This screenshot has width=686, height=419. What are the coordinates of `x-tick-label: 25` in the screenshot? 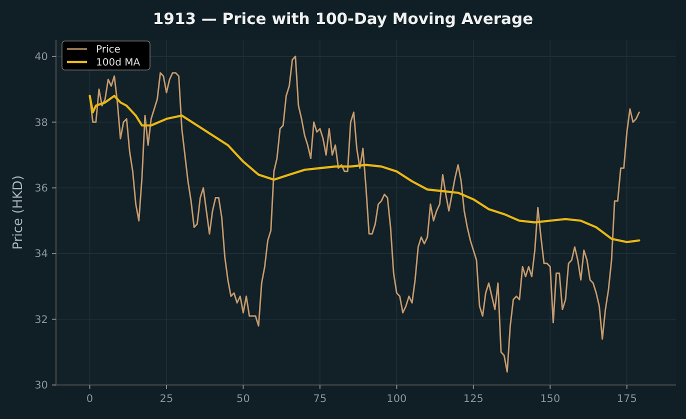 It's located at (167, 399).